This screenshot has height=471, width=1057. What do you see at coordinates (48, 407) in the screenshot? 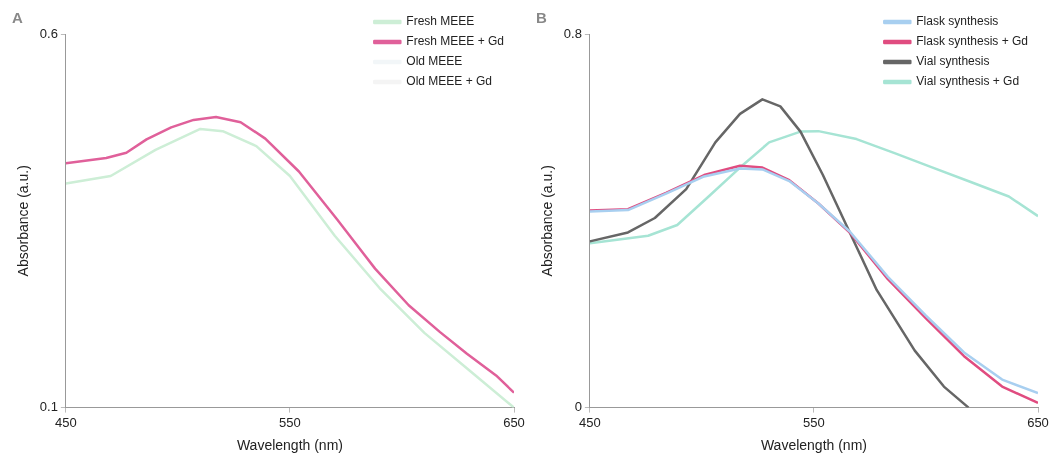
I see `y-tick-label: 0.1` at bounding box center [48, 407].